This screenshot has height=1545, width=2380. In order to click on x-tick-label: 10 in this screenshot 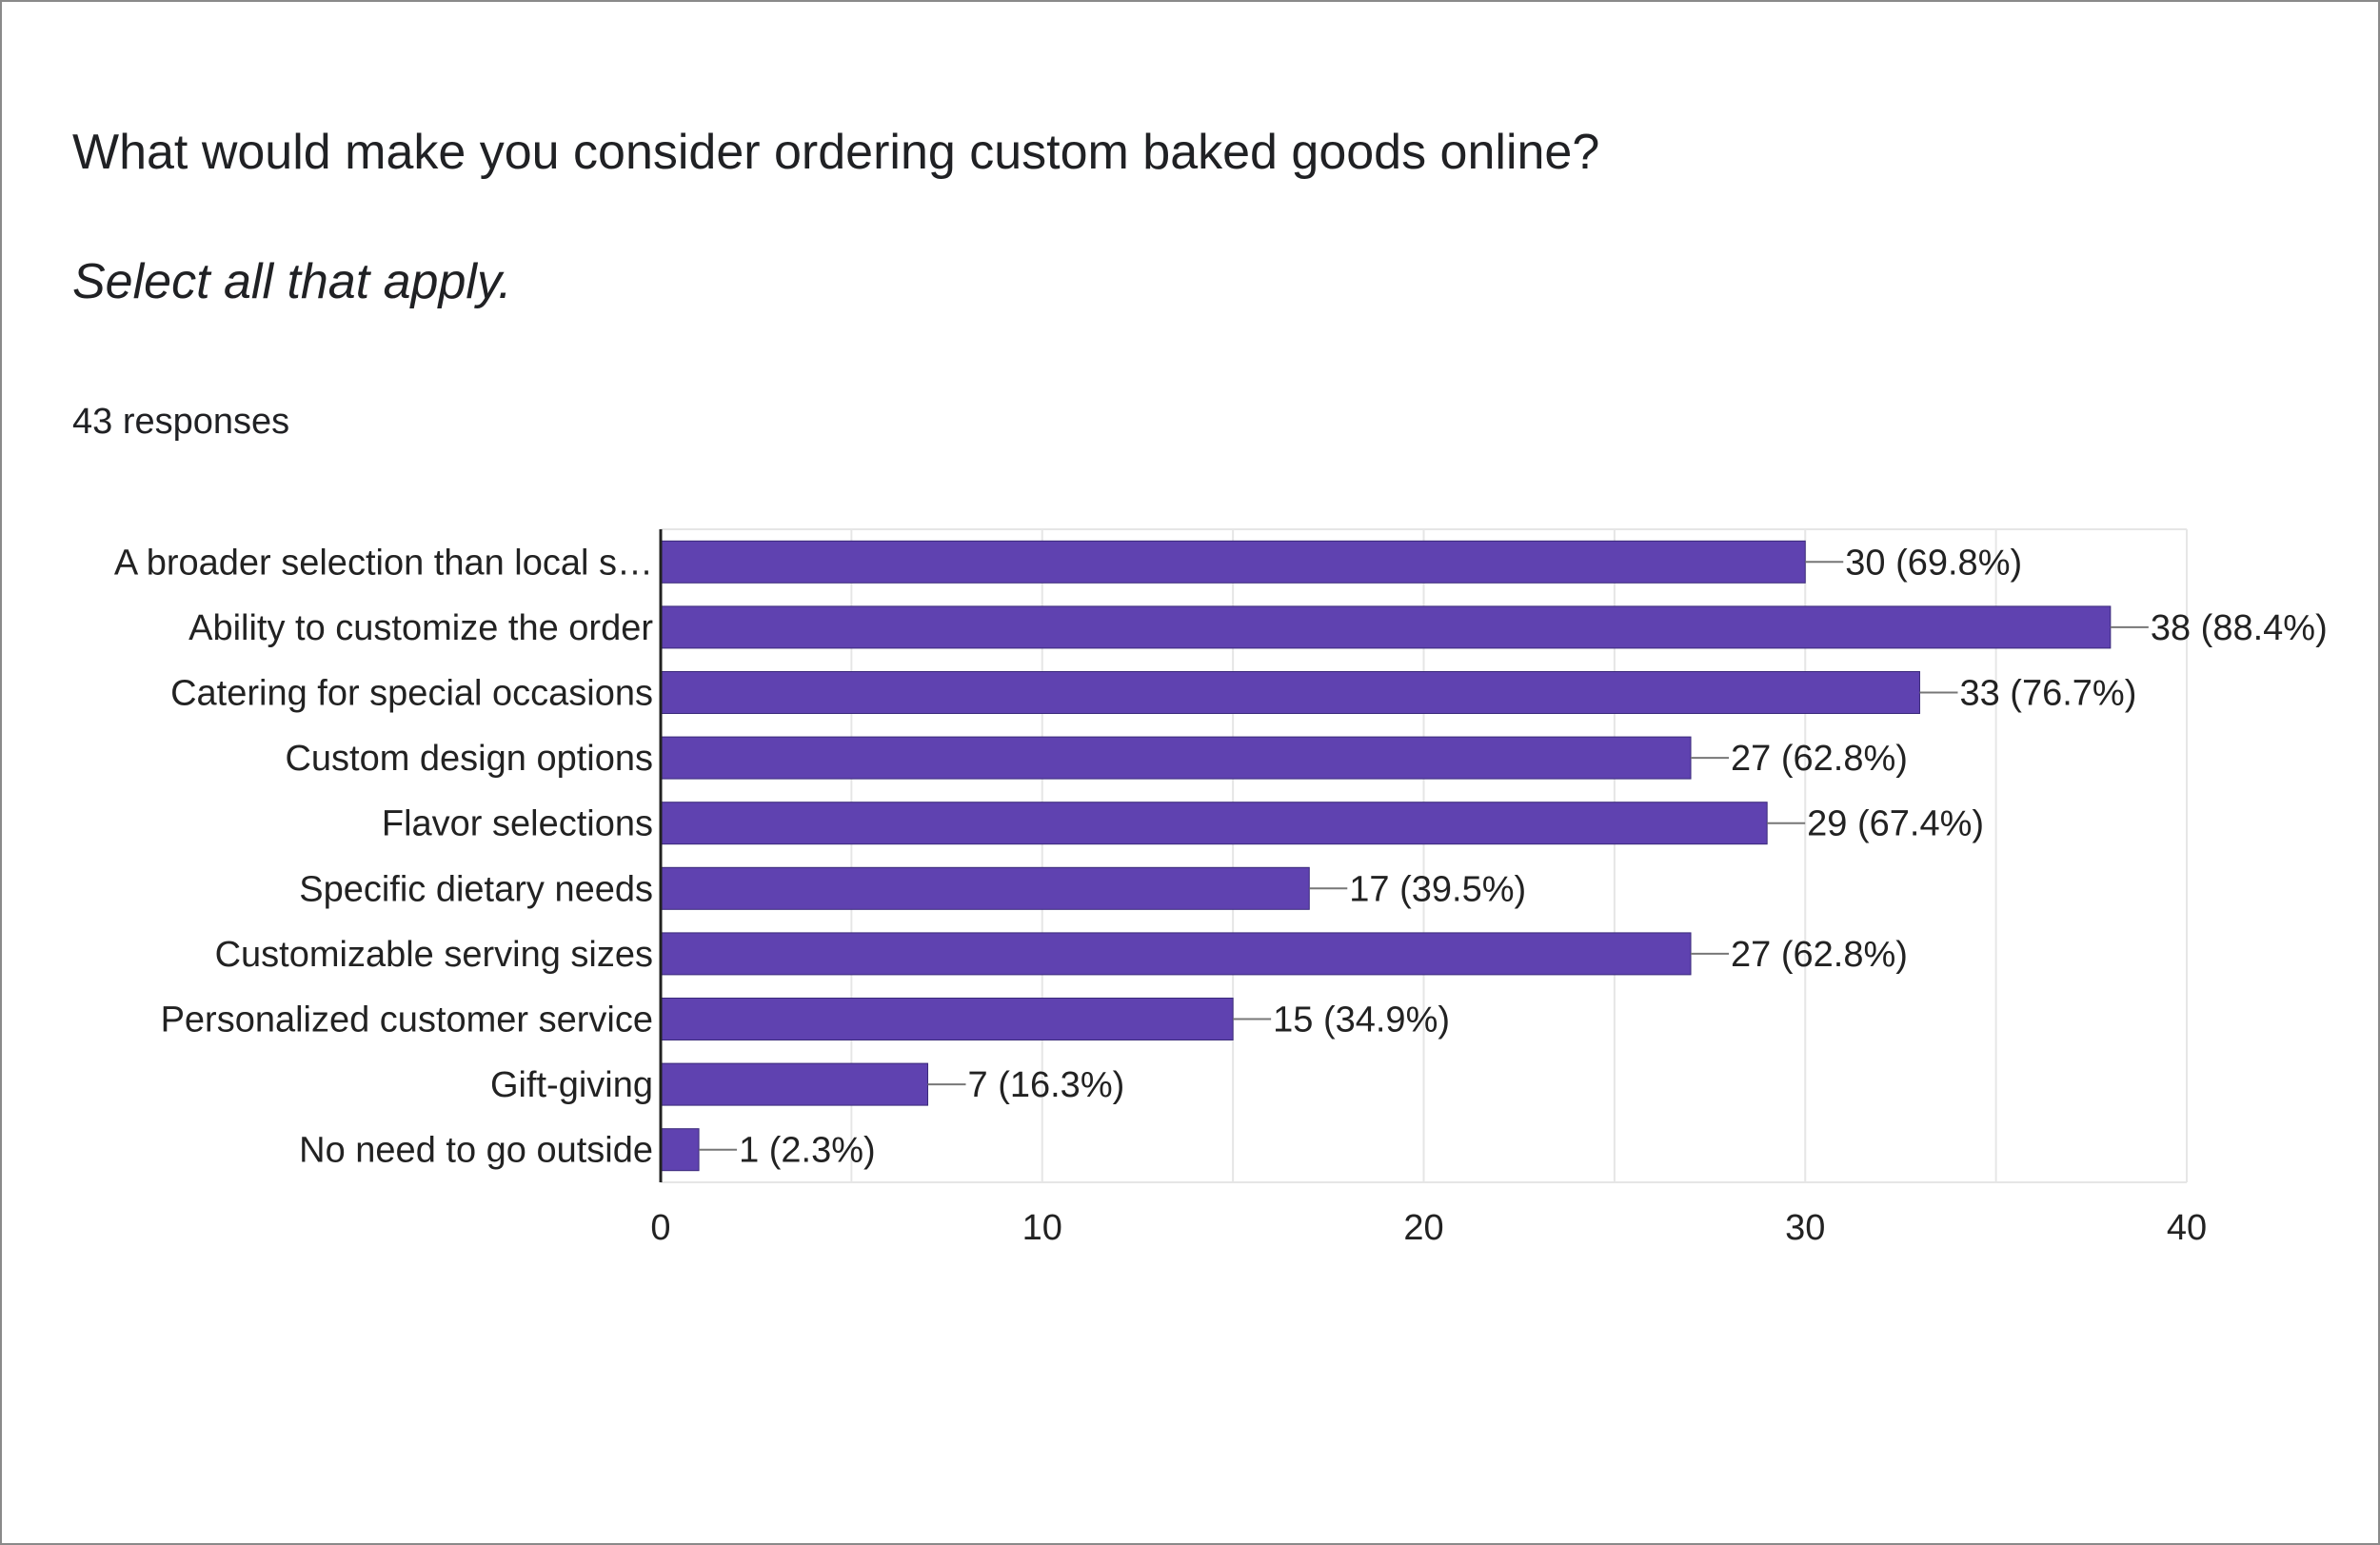, I will do `click(1042, 1228)`.